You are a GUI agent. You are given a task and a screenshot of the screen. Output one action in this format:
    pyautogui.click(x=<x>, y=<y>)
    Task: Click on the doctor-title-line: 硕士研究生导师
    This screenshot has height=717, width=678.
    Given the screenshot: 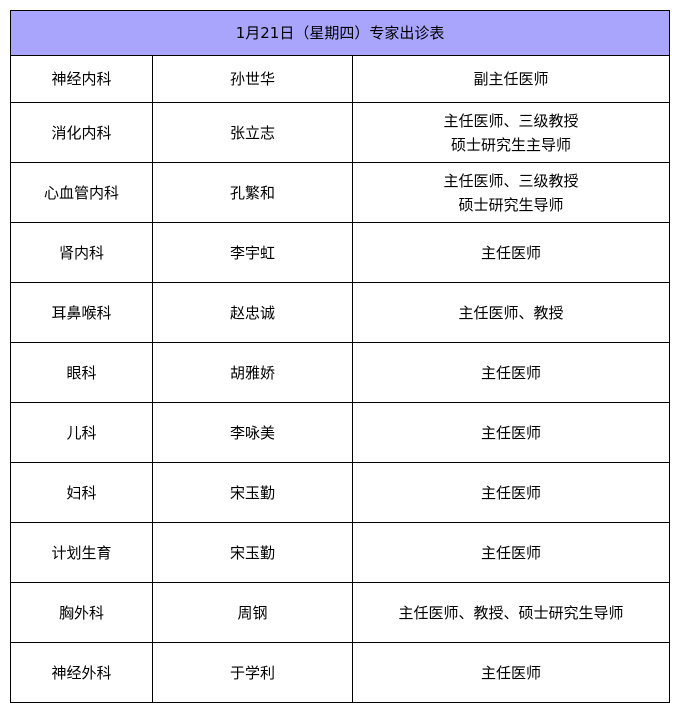 What is the action you would take?
    pyautogui.click(x=511, y=204)
    